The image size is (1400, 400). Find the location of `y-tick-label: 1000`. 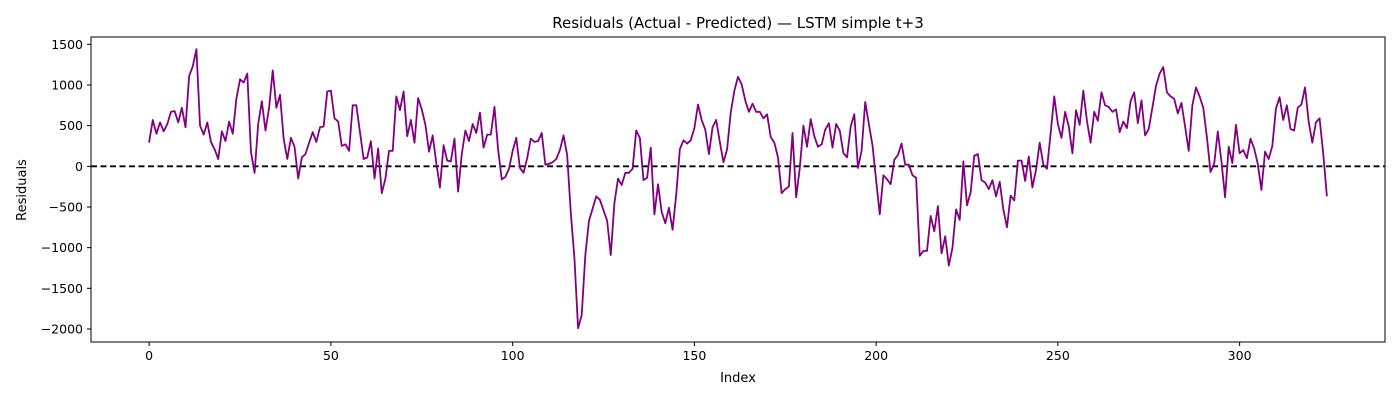

y-tick-label: 1000 is located at coordinates (67, 84).